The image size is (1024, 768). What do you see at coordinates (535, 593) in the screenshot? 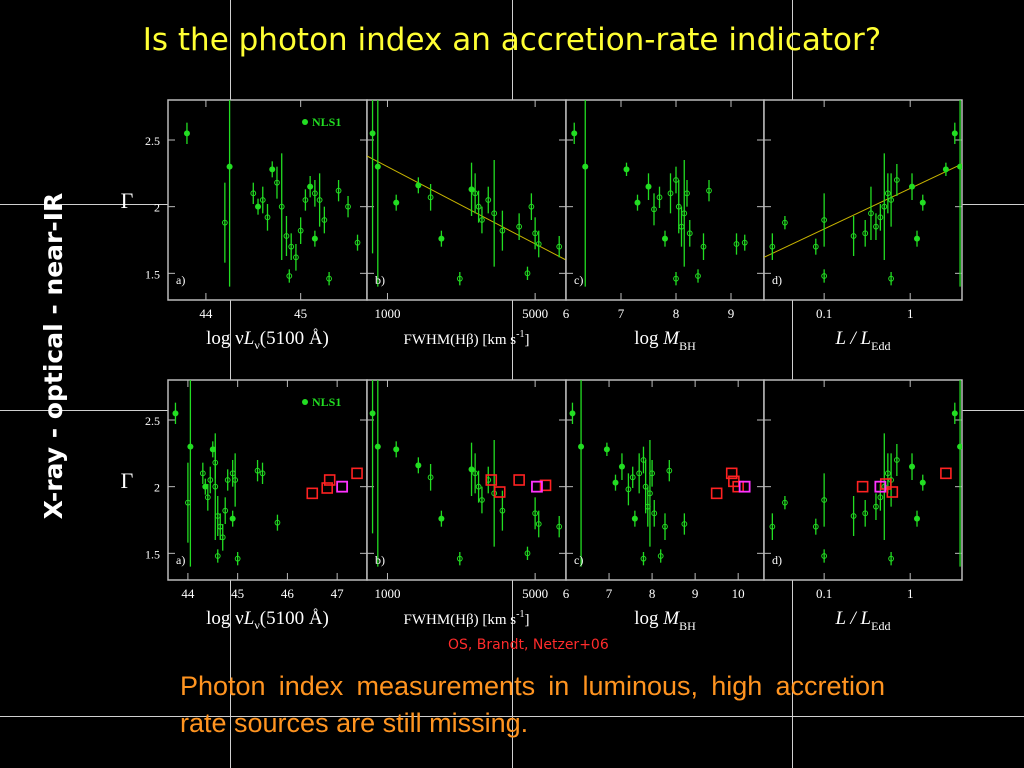
I see `x-tick-label: 5000` at bounding box center [535, 593].